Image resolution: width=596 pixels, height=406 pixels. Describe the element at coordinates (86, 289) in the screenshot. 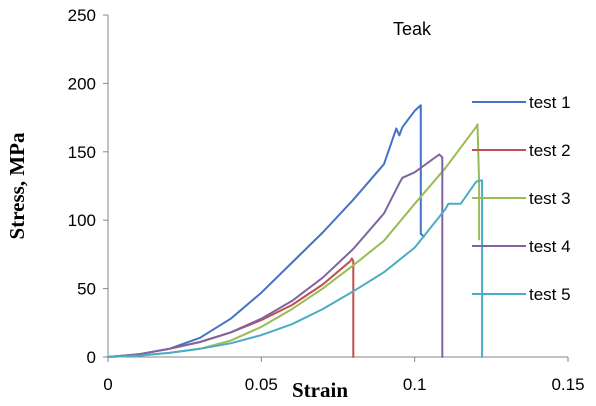

I see `y-tick-label: 50` at that location.